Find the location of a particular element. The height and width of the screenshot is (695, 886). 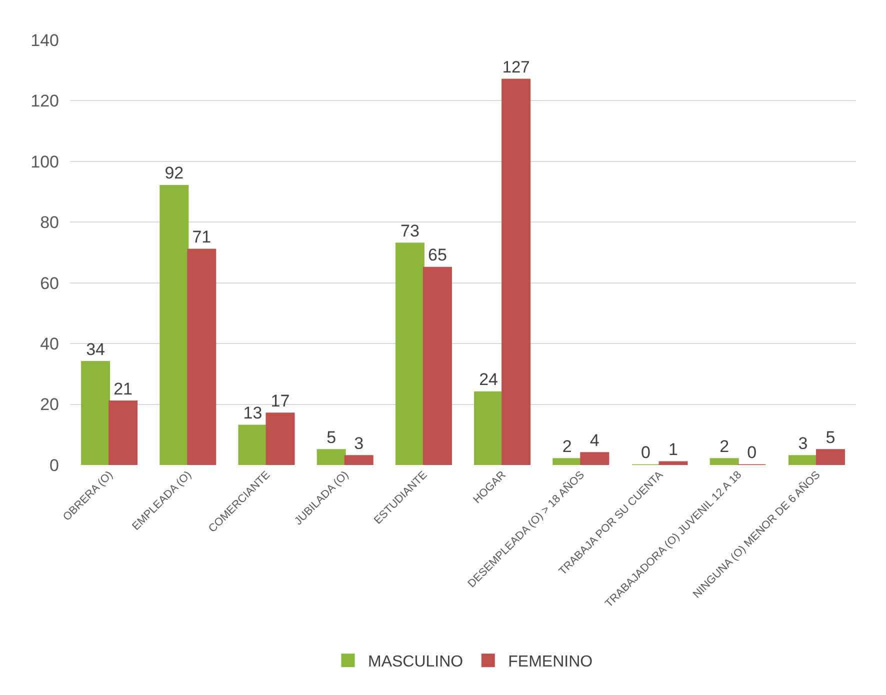

data-label: 21 is located at coordinates (123, 388).